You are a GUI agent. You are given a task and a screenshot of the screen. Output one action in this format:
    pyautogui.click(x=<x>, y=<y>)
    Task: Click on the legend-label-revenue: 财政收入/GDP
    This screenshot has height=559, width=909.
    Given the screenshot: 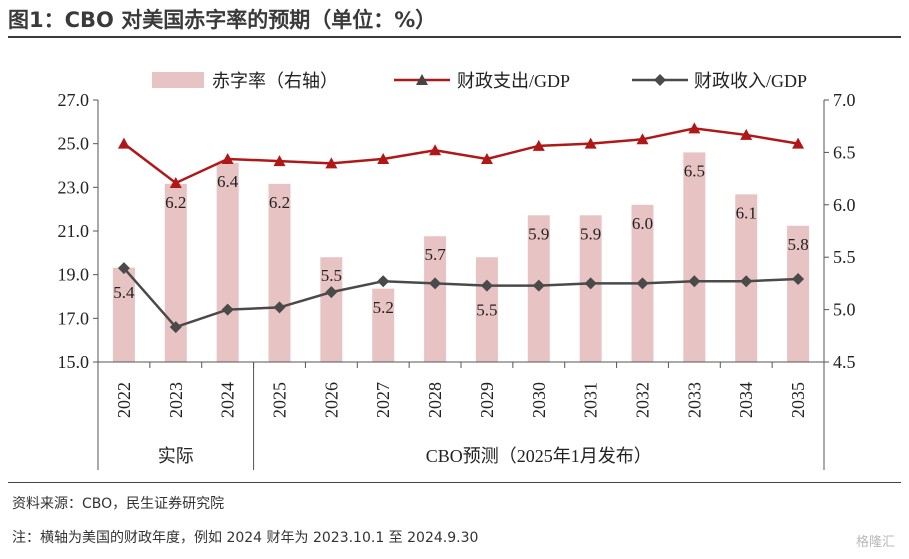 What is the action you would take?
    pyautogui.click(x=750, y=81)
    